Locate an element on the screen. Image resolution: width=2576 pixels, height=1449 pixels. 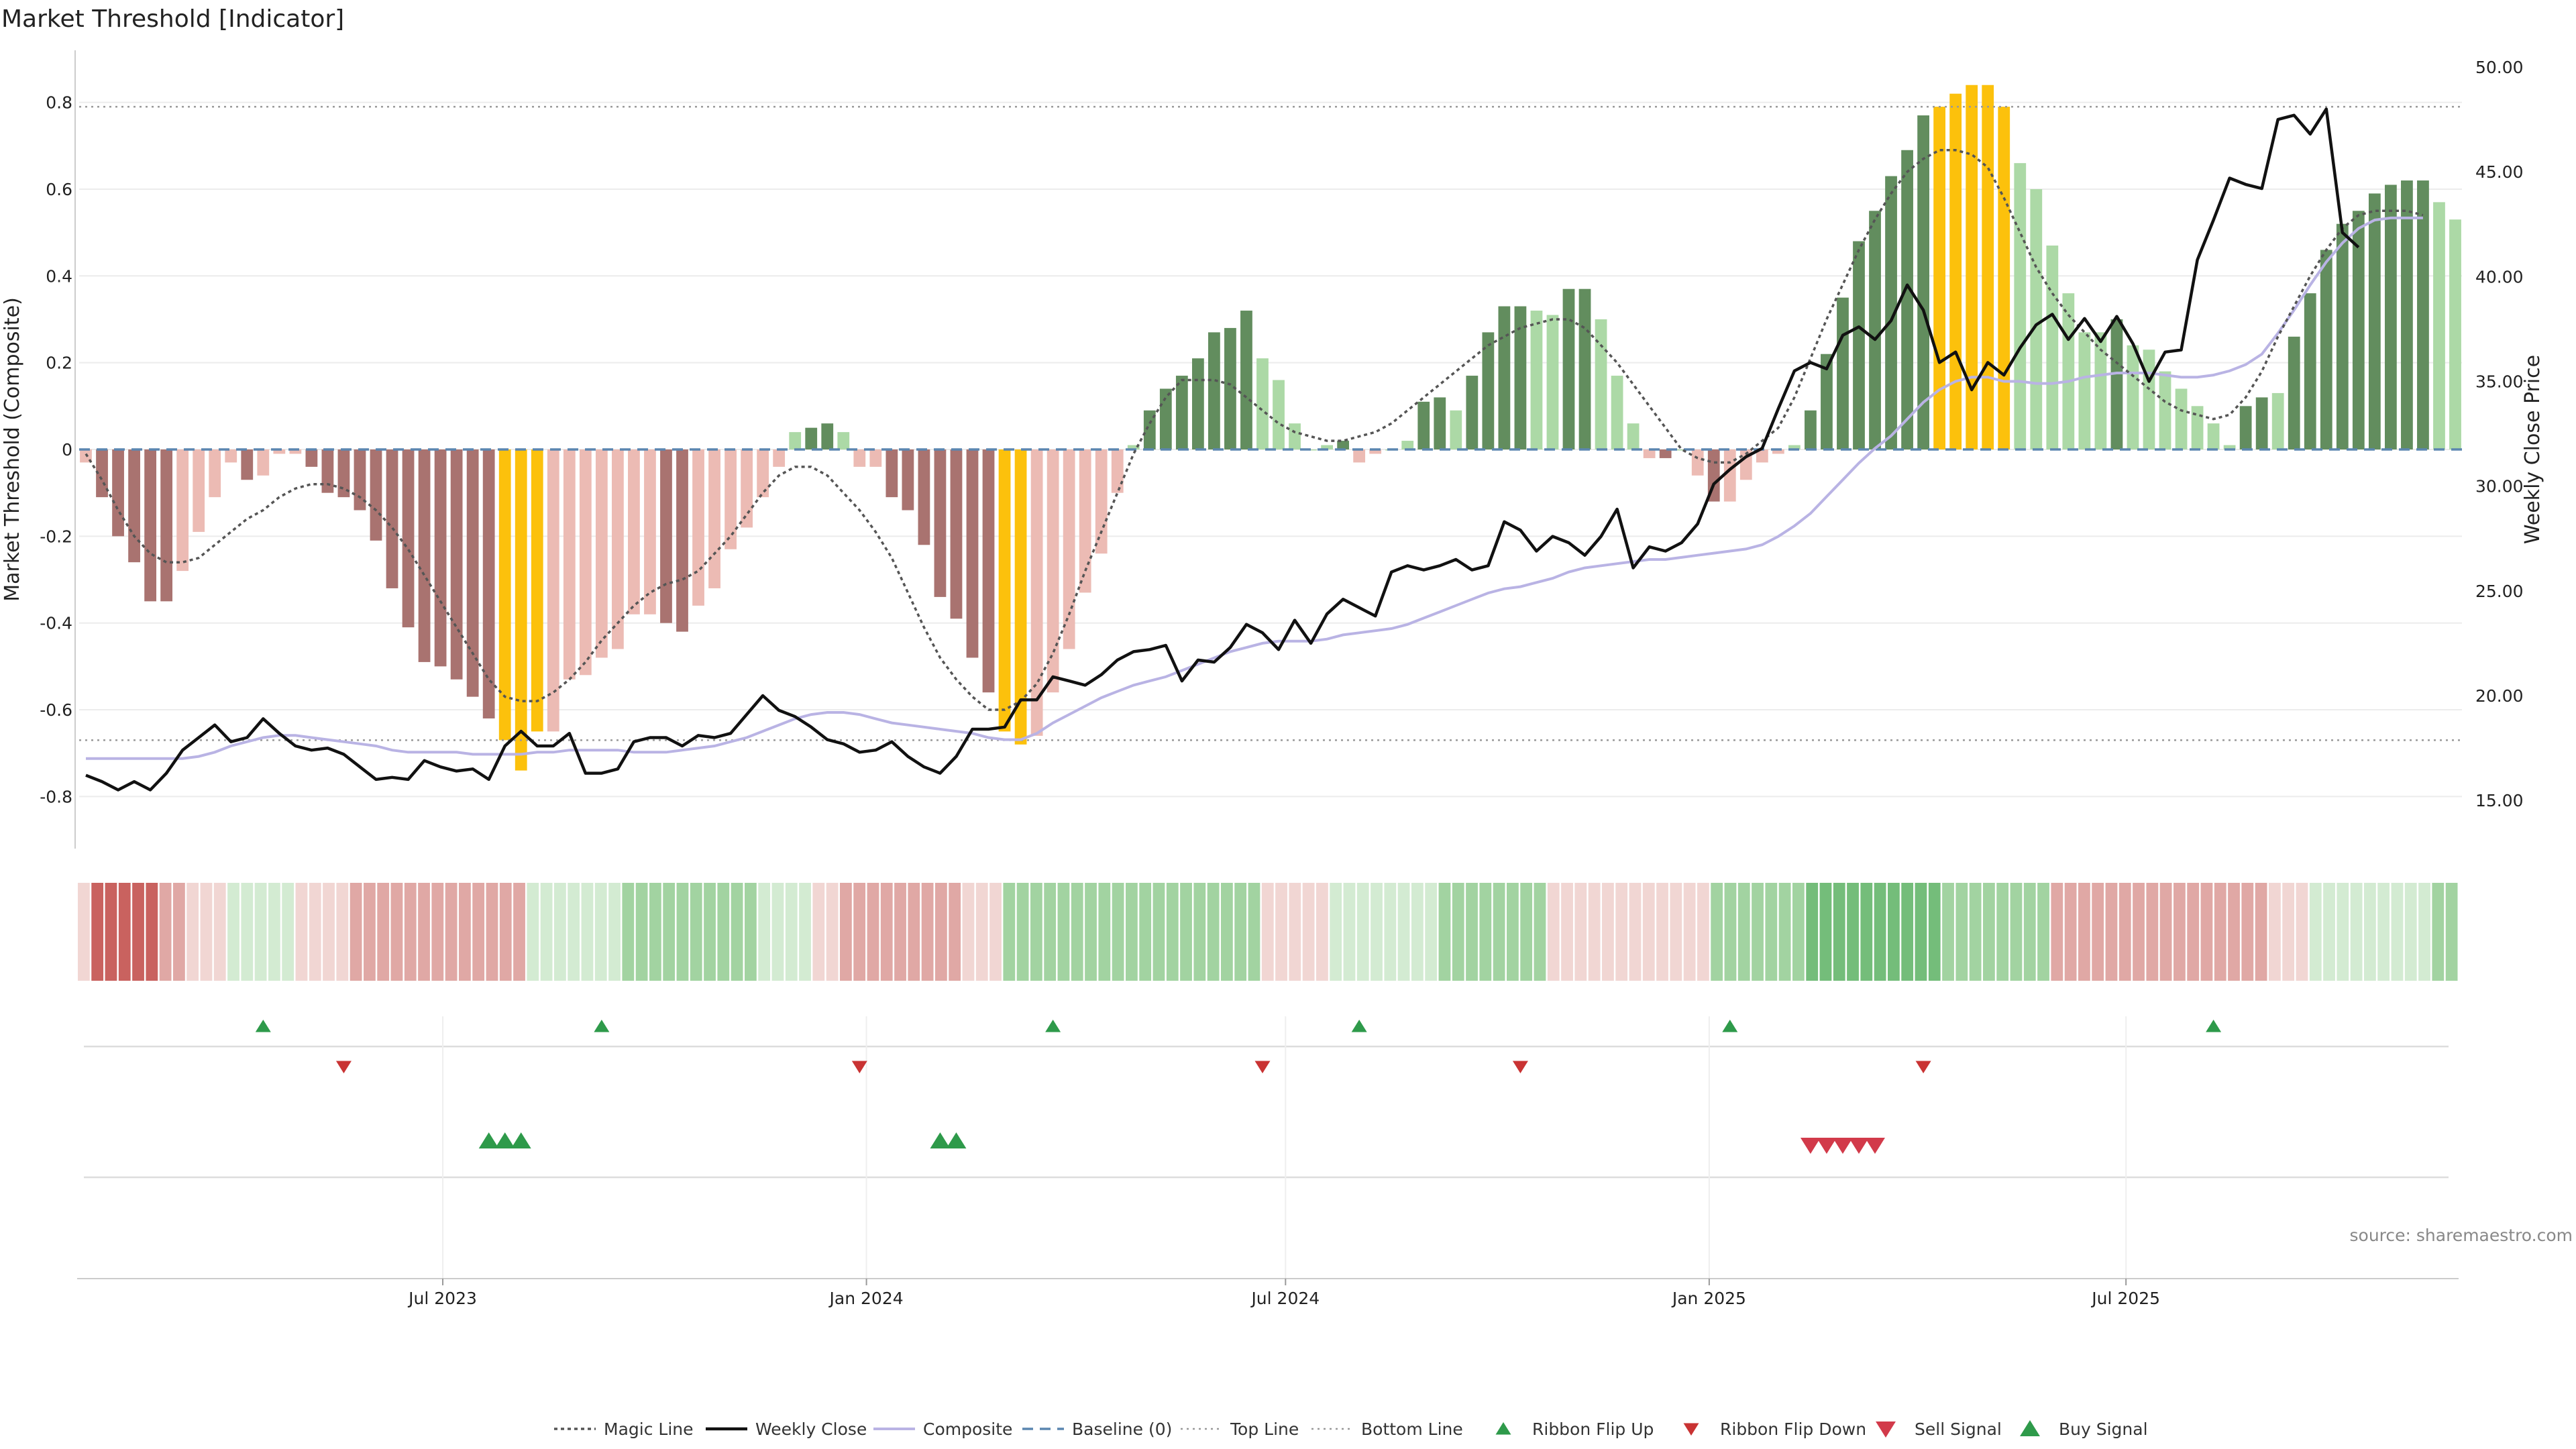
left-y-tick-label: -0.8 is located at coordinates (56, 796).